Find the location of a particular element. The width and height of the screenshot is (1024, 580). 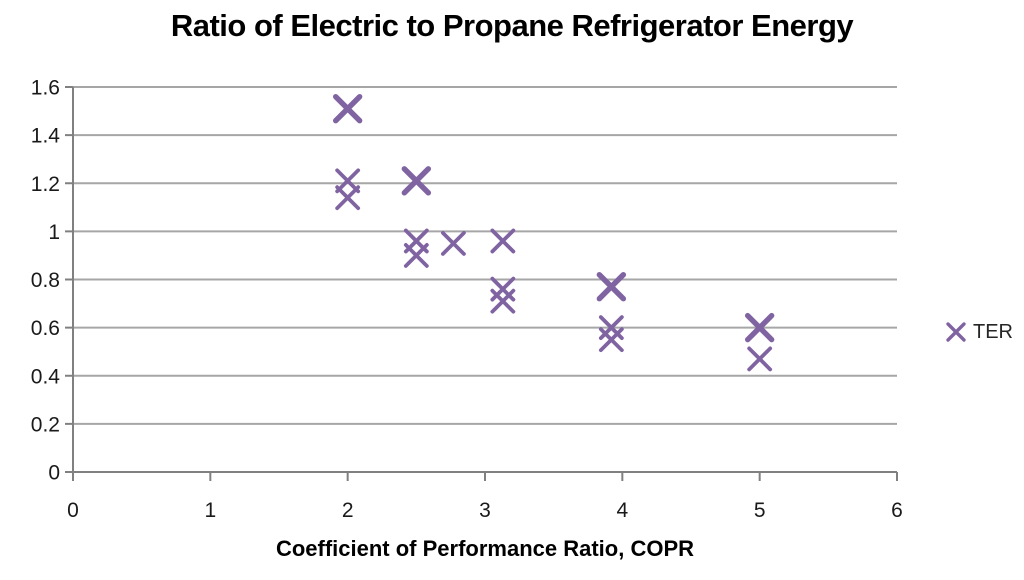

x-tick-label: 2 is located at coordinates (348, 510).